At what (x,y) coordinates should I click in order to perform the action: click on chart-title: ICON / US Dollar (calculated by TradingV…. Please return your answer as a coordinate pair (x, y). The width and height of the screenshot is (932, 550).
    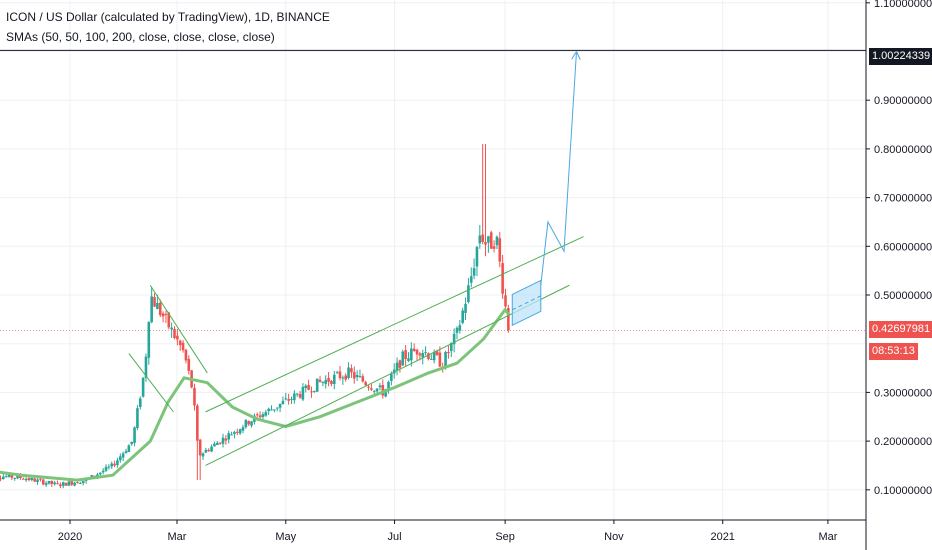
    Looking at the image, I should click on (168, 17).